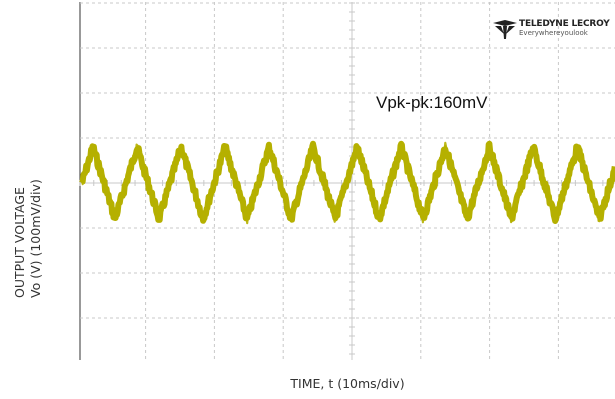  I want to click on logo-tagline: Everywhereyoulook, so click(553, 33).